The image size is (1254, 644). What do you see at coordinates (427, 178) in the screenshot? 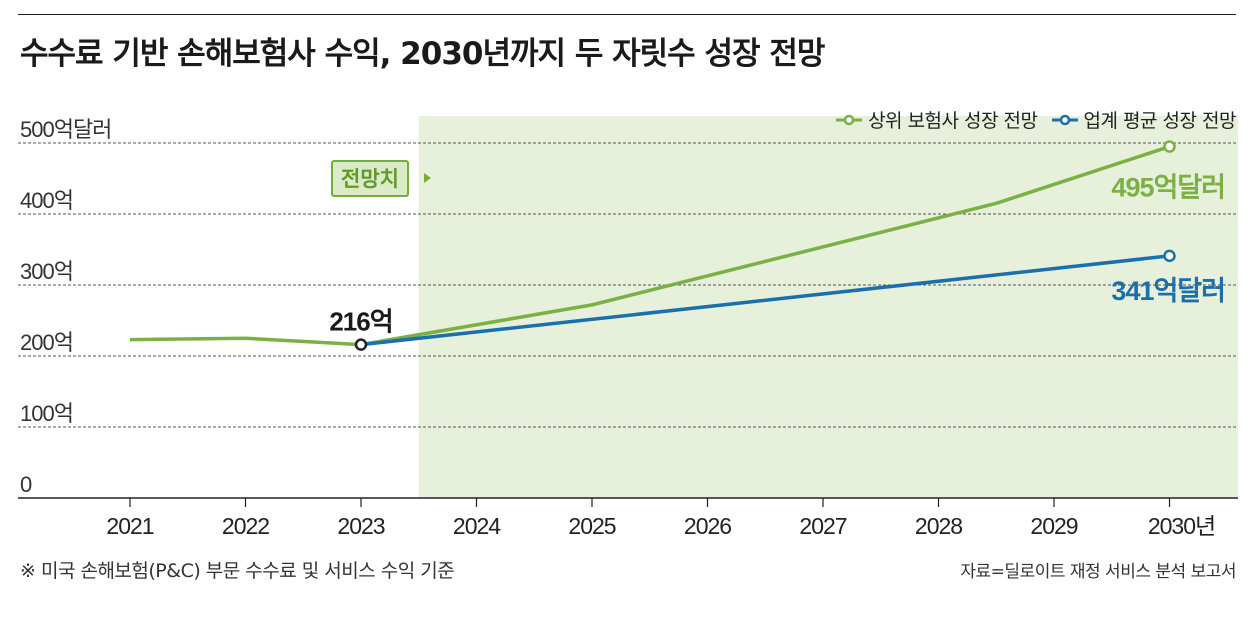
I see `forecast-arrow-icon` at bounding box center [427, 178].